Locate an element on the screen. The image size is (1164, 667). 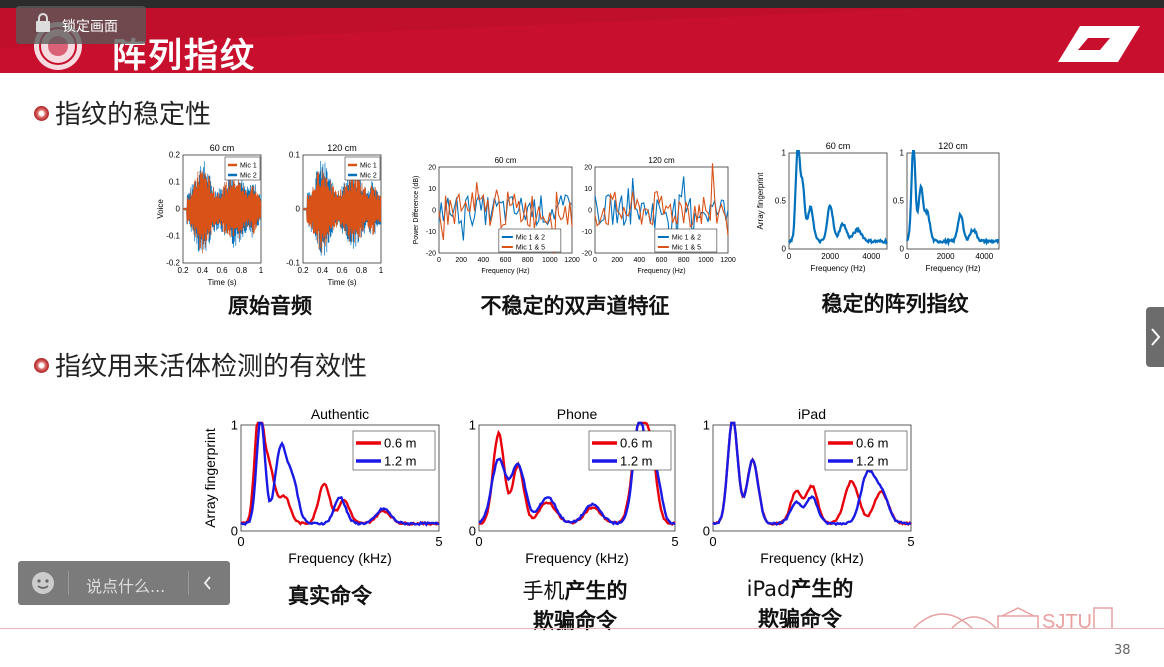
y-axis-label: Voice is located at coordinates (160, 209).